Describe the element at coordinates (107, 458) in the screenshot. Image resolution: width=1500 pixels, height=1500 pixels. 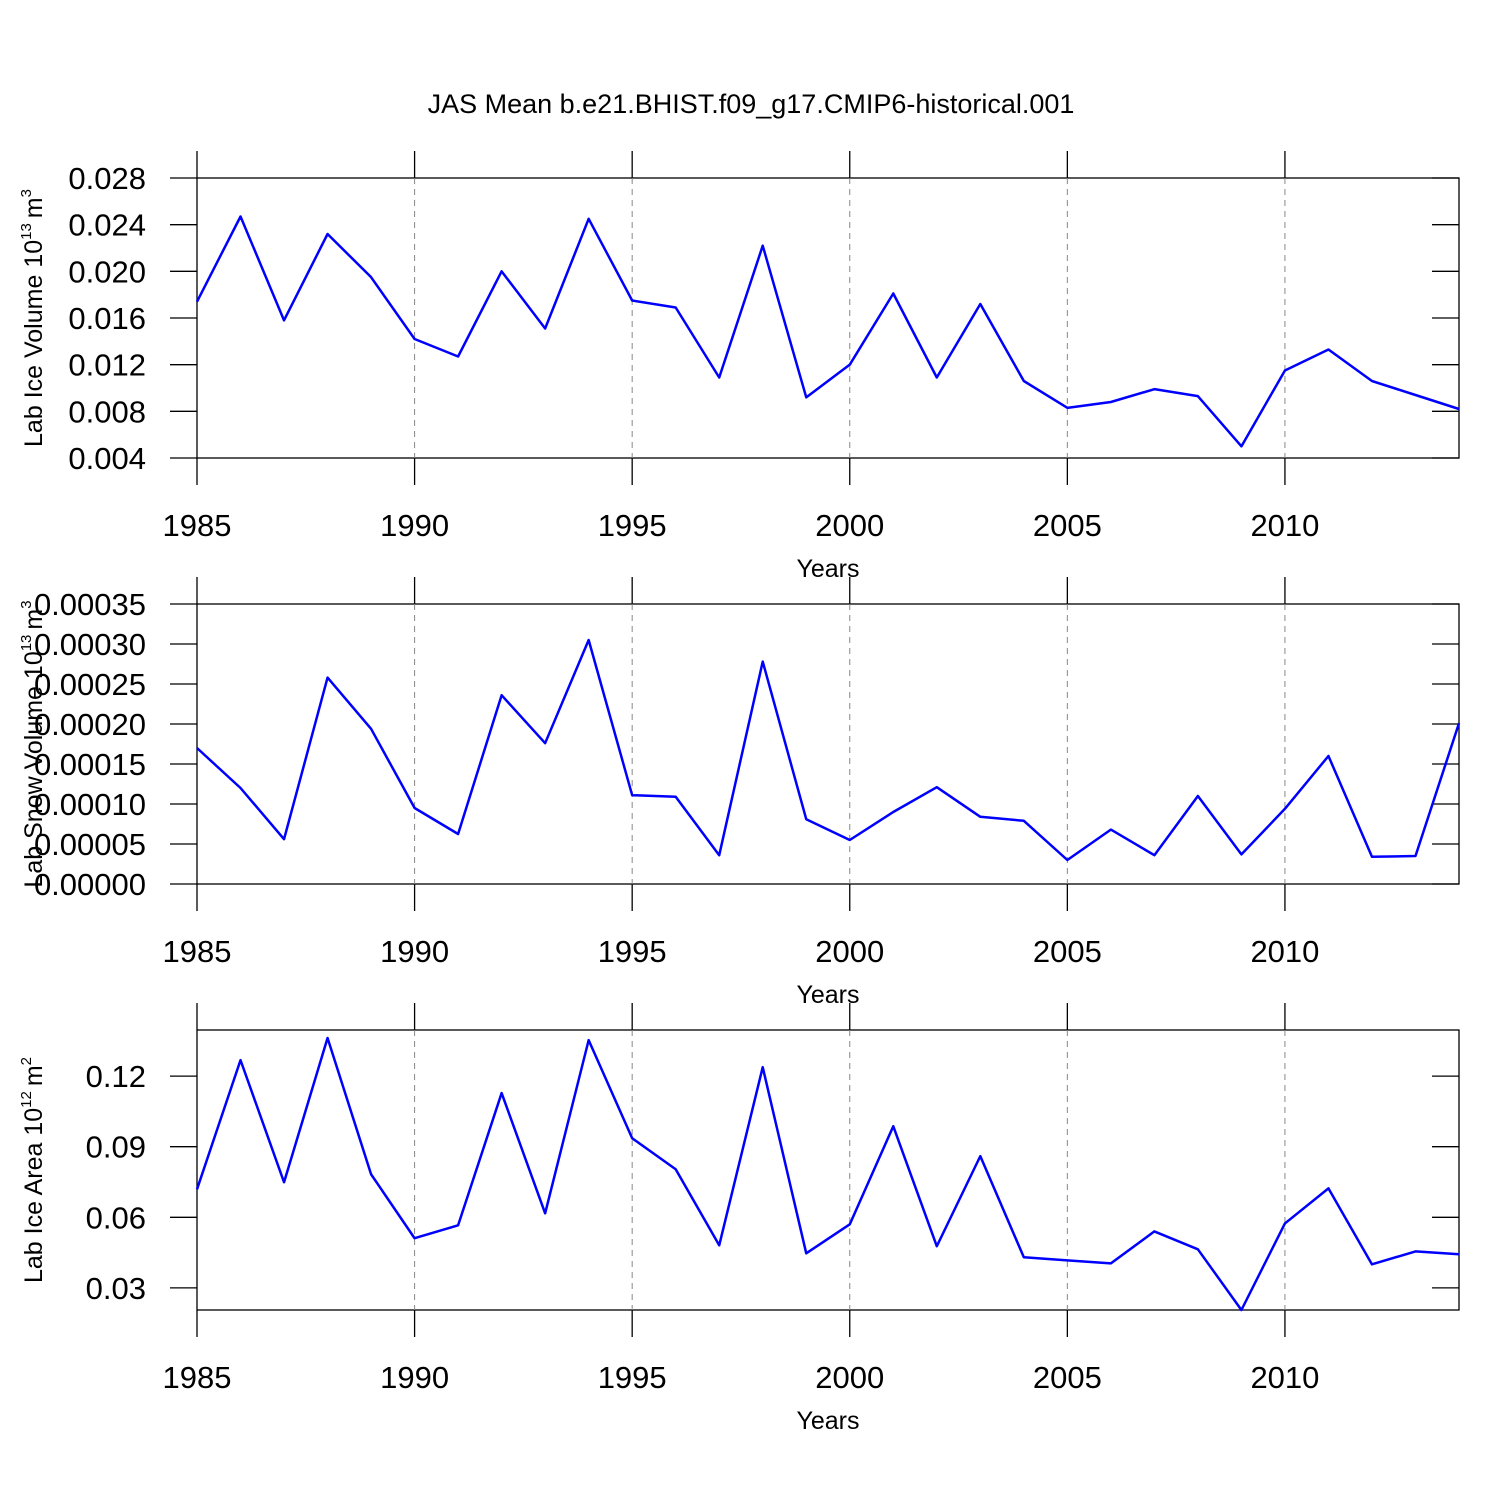
I see `y-tick-label: 0.004` at that location.